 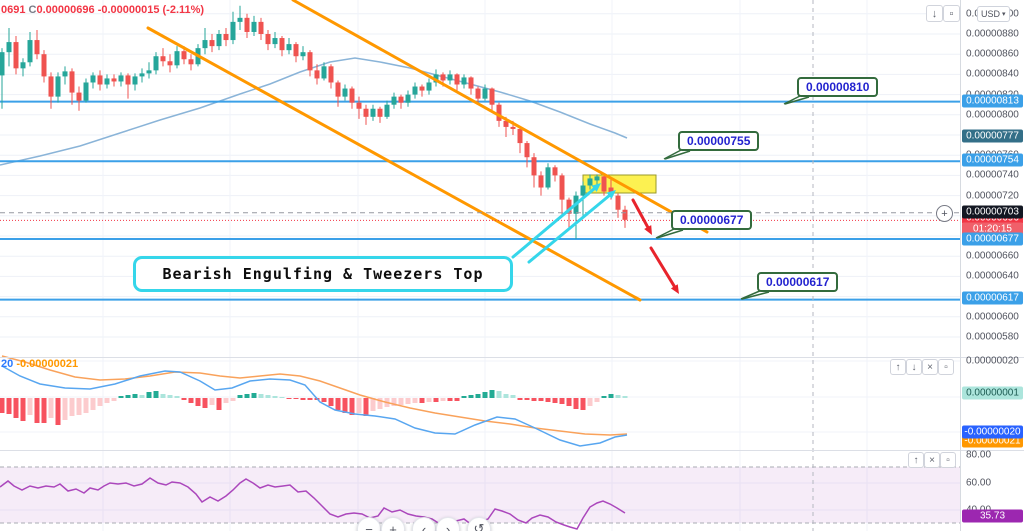 I want to click on symbol-legend: 0691 C0.00000696 -0.00000015 (-2.11%), so click(x=102, y=10).